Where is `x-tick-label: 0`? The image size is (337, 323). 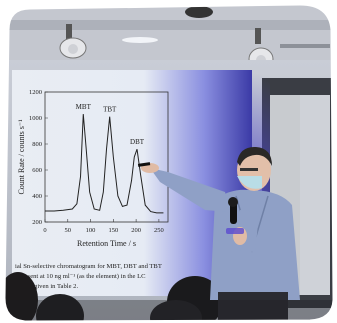 x-tick-label: 0 is located at coordinates (44, 230).